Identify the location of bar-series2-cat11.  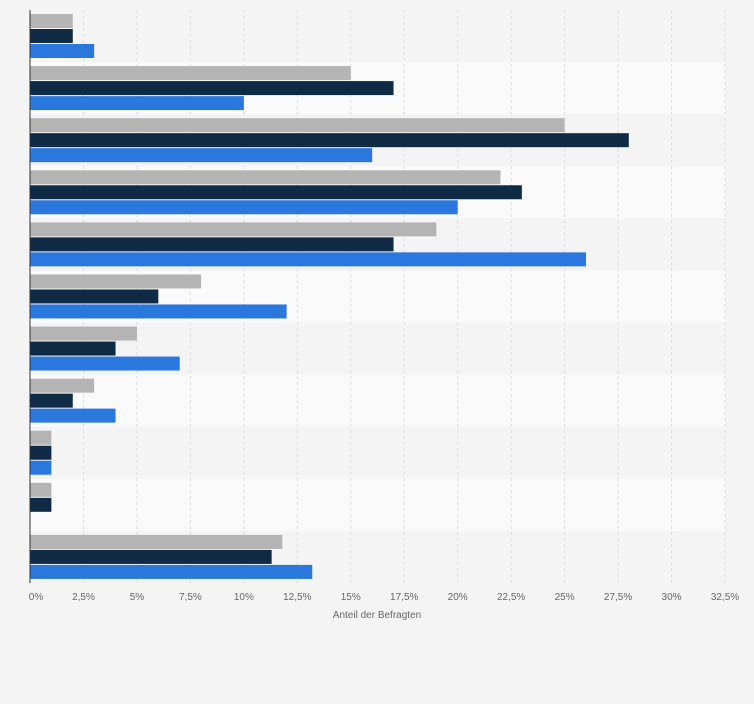
(151, 556).